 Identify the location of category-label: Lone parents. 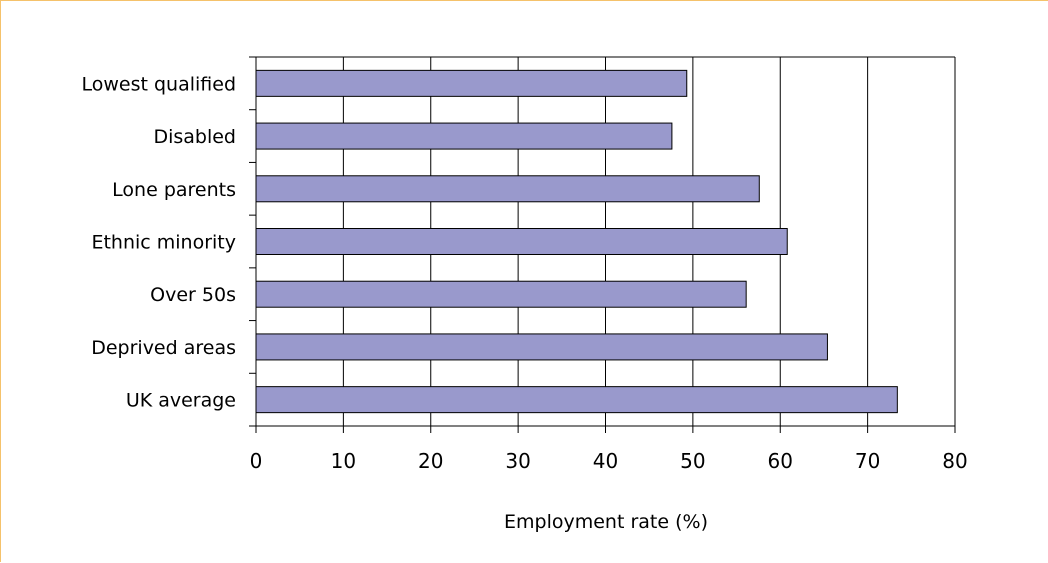
(174, 190).